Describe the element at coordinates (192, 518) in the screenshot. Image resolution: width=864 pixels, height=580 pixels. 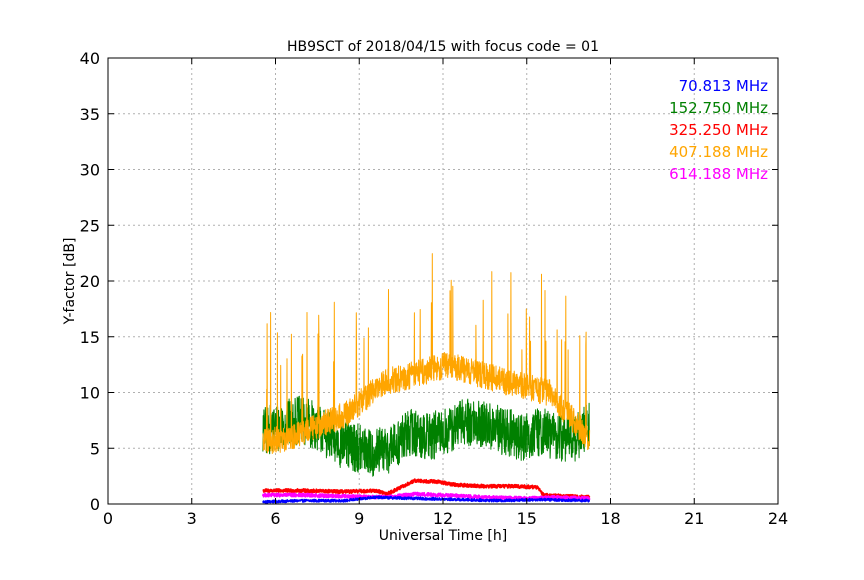
I see `x-tick-label: 3` at that location.